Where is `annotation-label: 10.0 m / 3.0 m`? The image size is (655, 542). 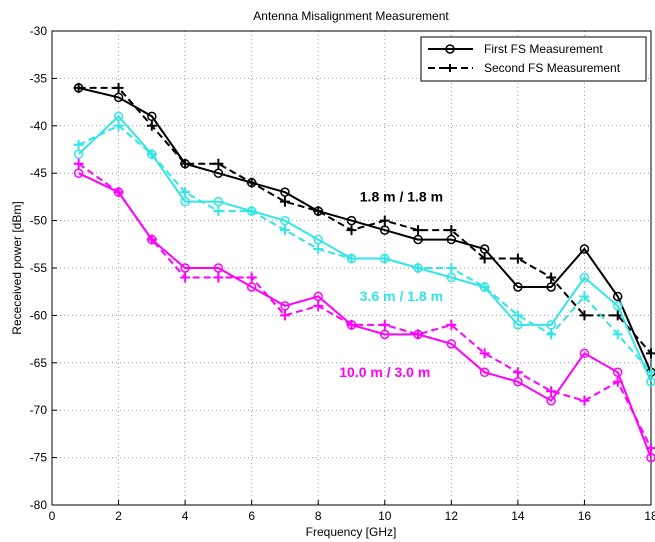 annotation-label: 10.0 m / 3.0 m is located at coordinates (384, 372).